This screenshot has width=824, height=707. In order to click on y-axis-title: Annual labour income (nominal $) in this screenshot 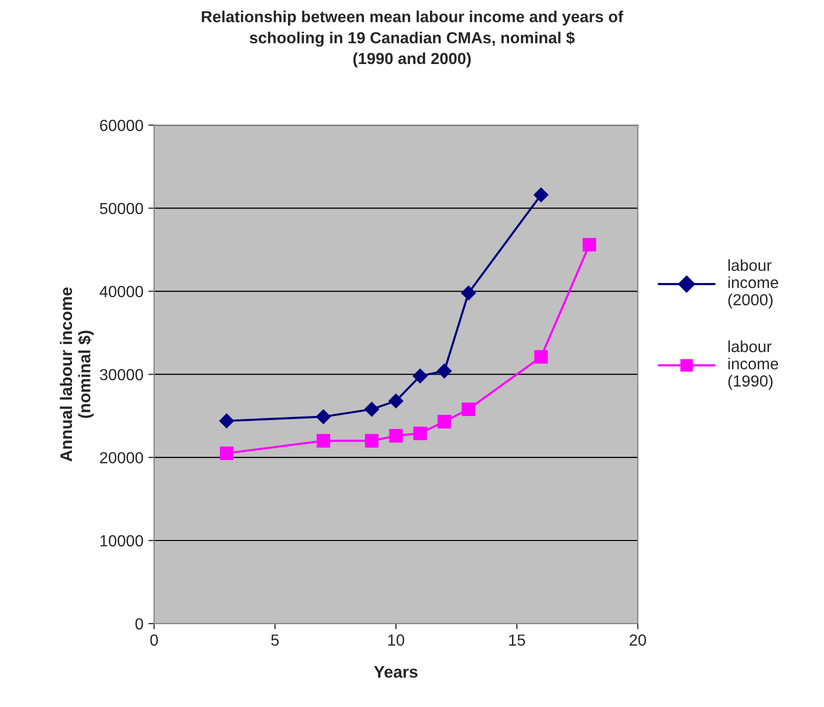, I will do `click(77, 374)`.